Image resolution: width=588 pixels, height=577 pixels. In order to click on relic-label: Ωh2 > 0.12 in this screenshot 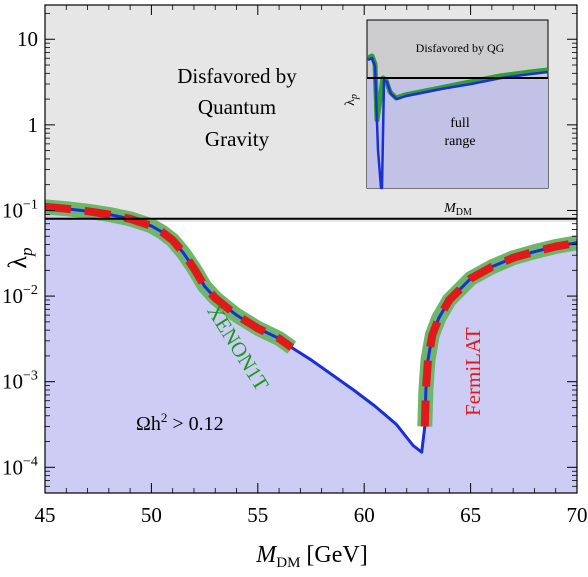, I will do `click(180, 422)`.